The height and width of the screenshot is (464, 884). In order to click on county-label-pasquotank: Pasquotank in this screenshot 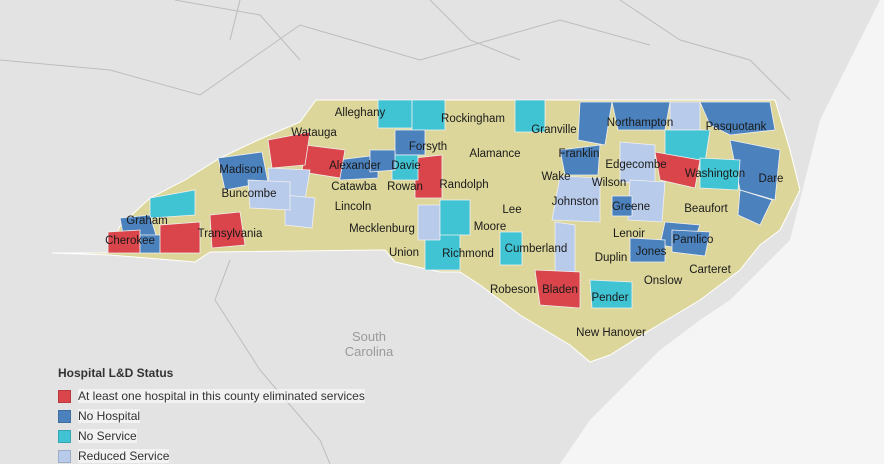, I will do `click(736, 127)`.